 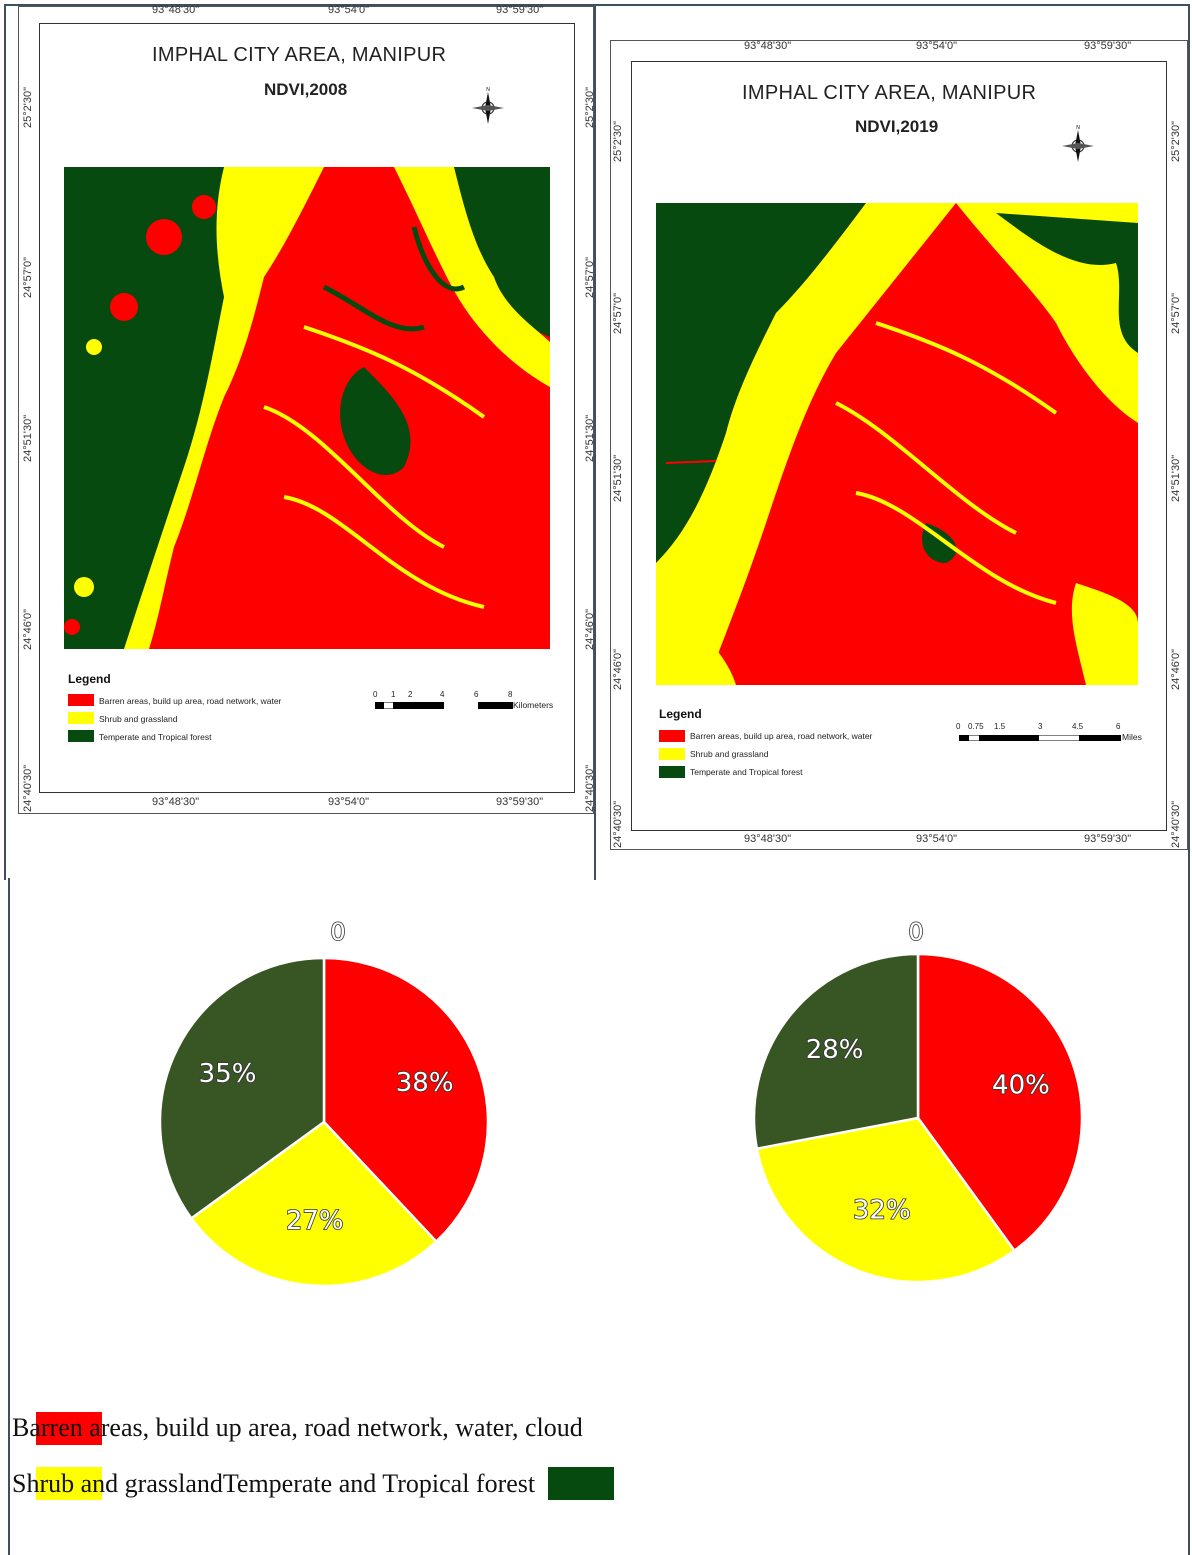 I want to click on pie-slice-label: 32%, so click(x=882, y=1210).